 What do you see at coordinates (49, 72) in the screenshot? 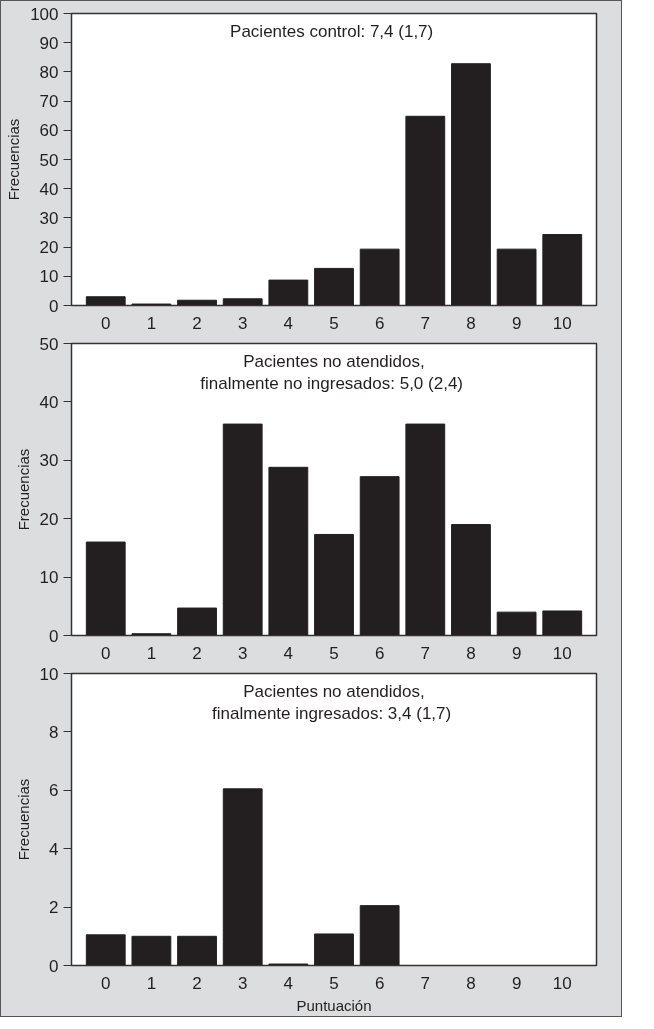
I see `y-tick-label: 80` at bounding box center [49, 72].